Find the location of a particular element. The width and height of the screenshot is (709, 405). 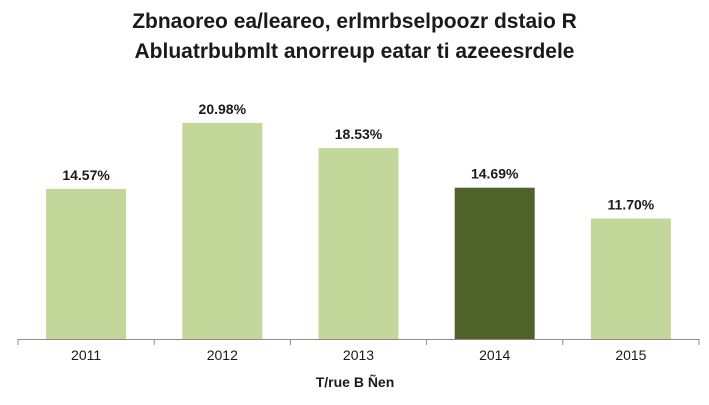

bar-2011 is located at coordinates (86, 263).